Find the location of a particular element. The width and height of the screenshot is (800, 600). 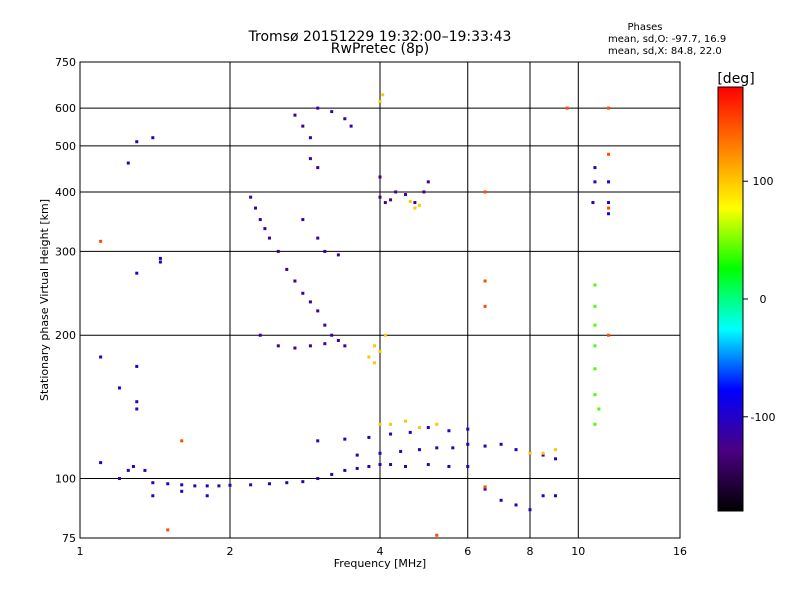

colorbar is located at coordinates (730, 299).